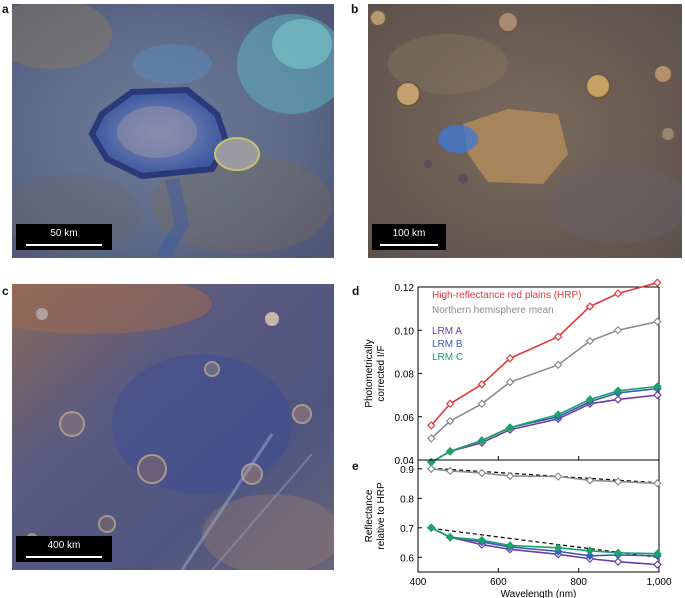  I want to click on panel-b-letter: b, so click(355, 9).